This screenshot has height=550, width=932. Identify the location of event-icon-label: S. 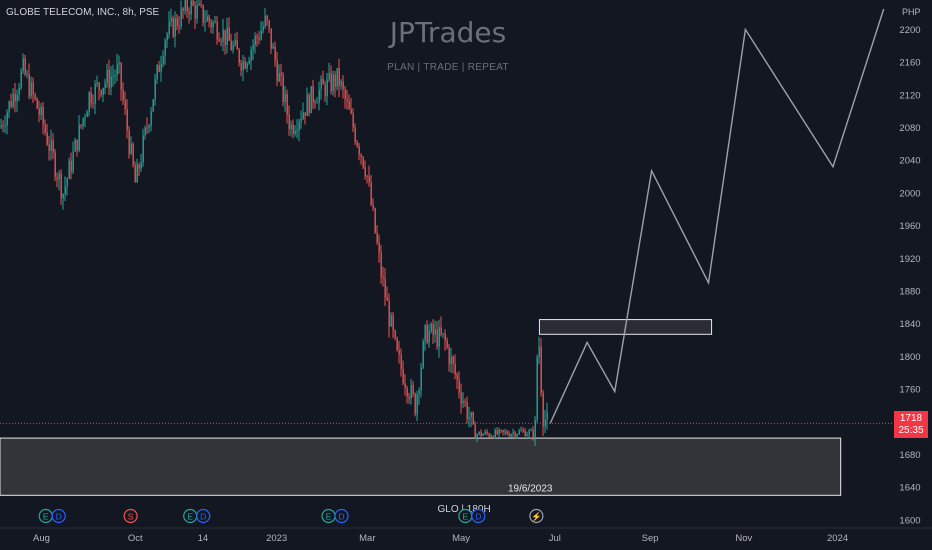
(131, 517).